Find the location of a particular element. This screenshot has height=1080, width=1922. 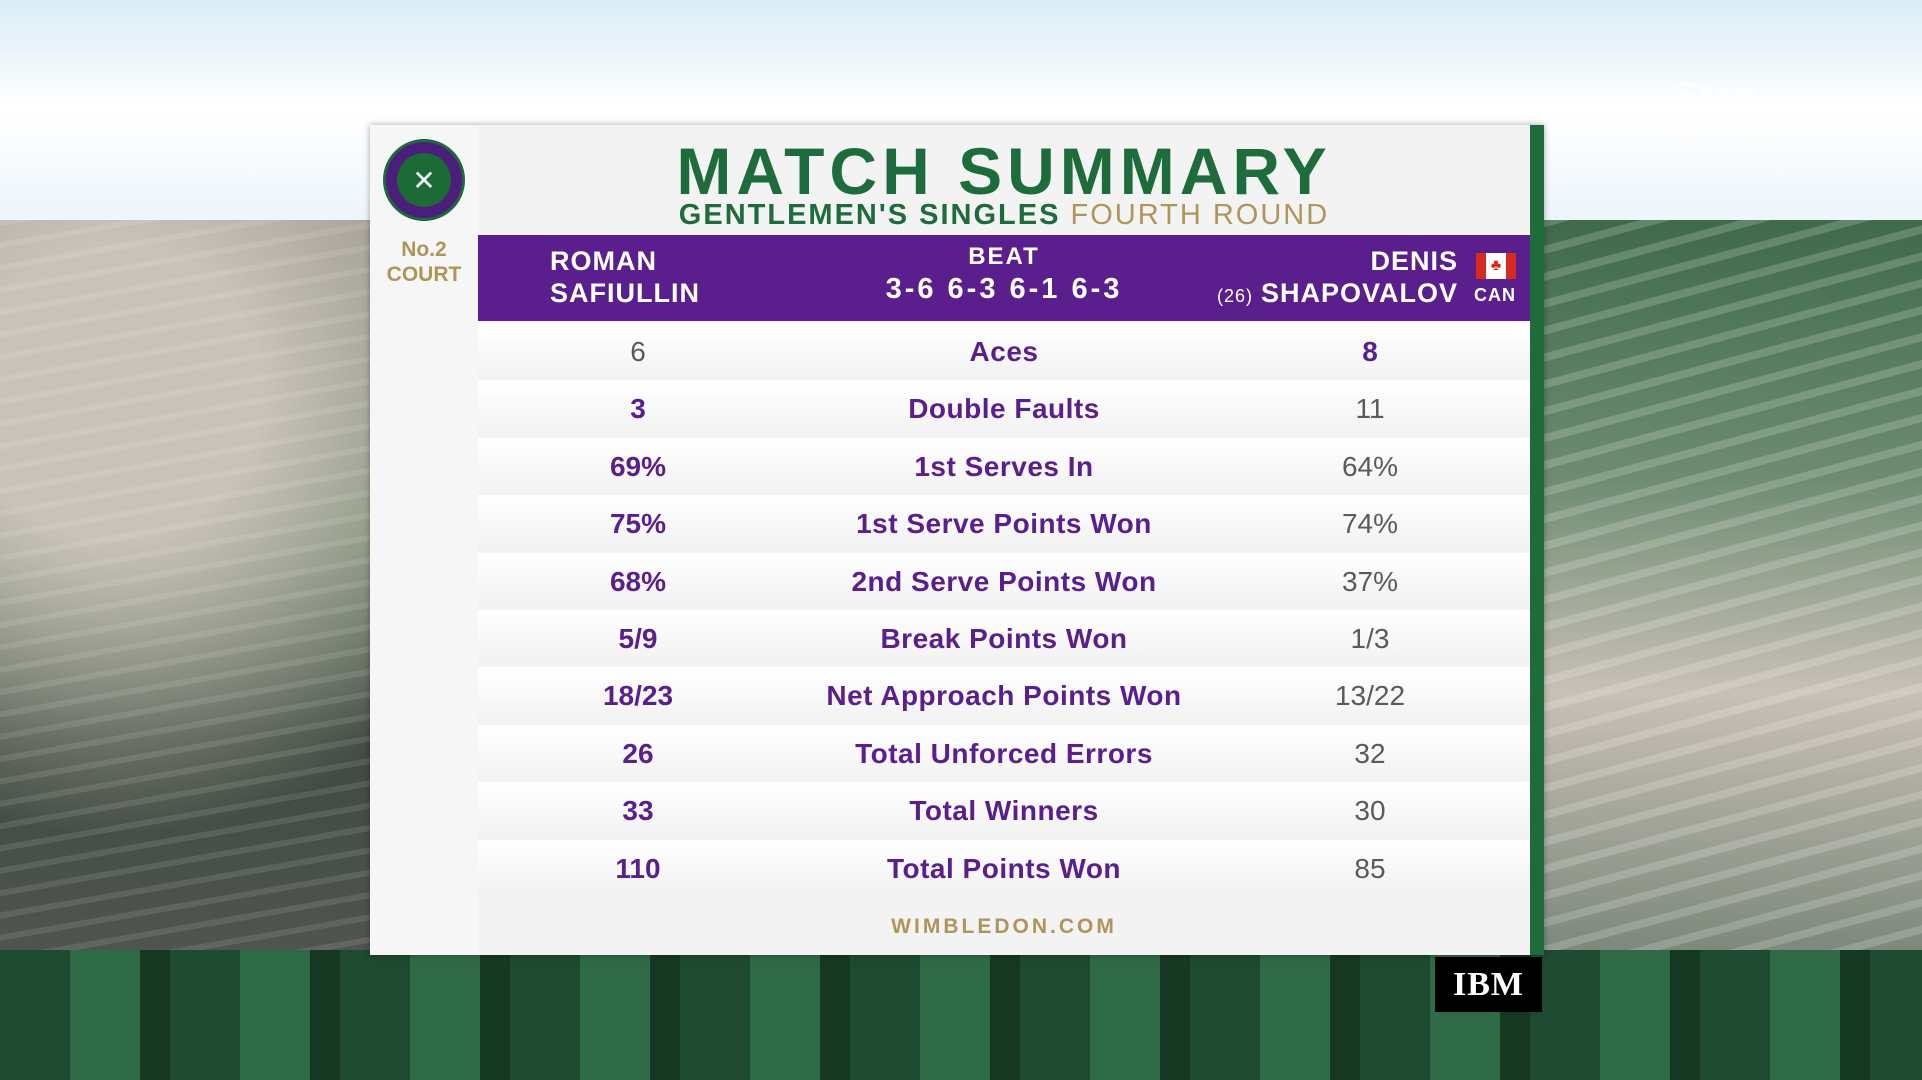

player1-stat: 33 is located at coordinates (638, 811).